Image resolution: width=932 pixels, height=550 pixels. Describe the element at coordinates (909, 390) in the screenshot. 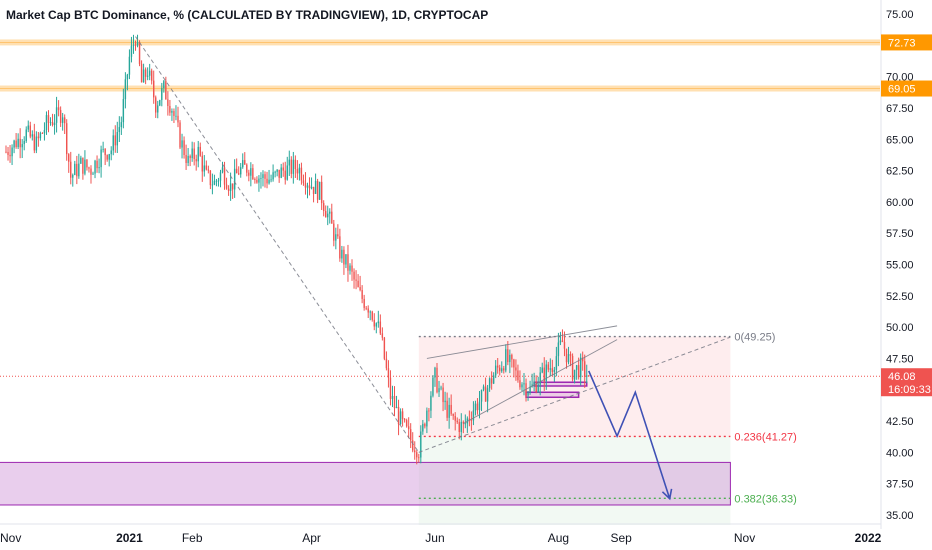

I see `countdown-label: 16:09:33` at that location.